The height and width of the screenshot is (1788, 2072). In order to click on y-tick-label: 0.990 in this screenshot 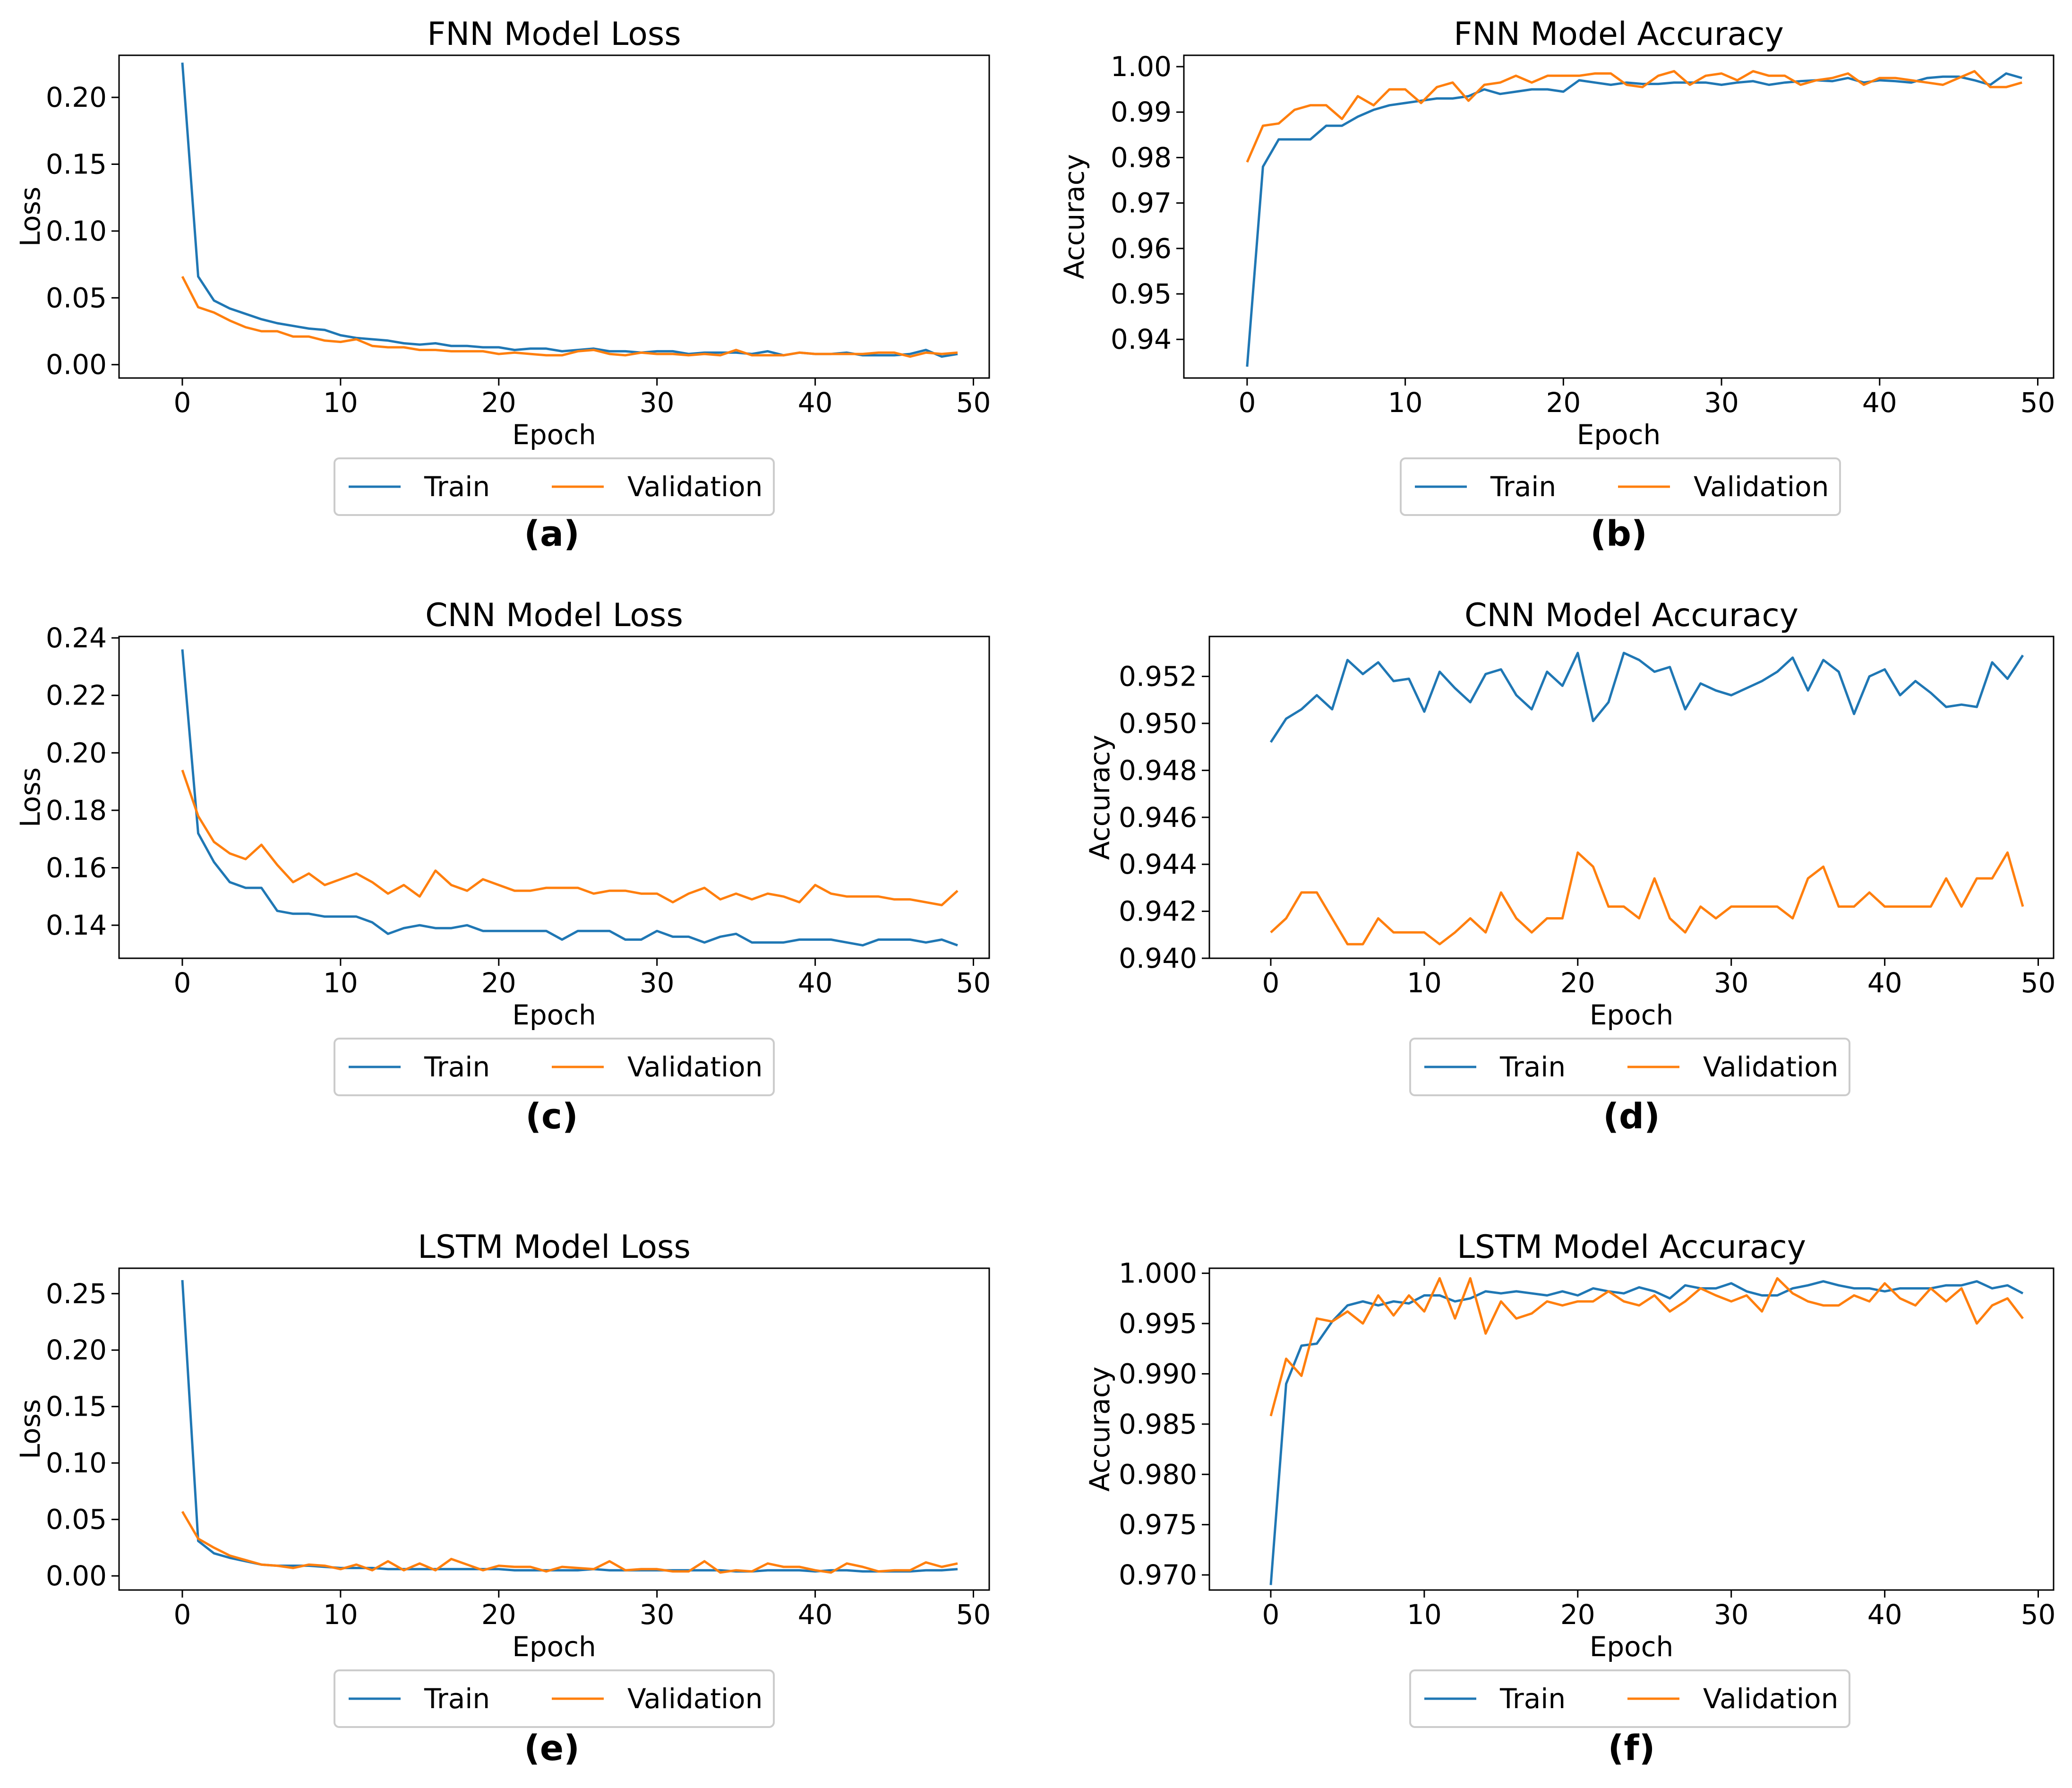, I will do `click(1158, 1374)`.